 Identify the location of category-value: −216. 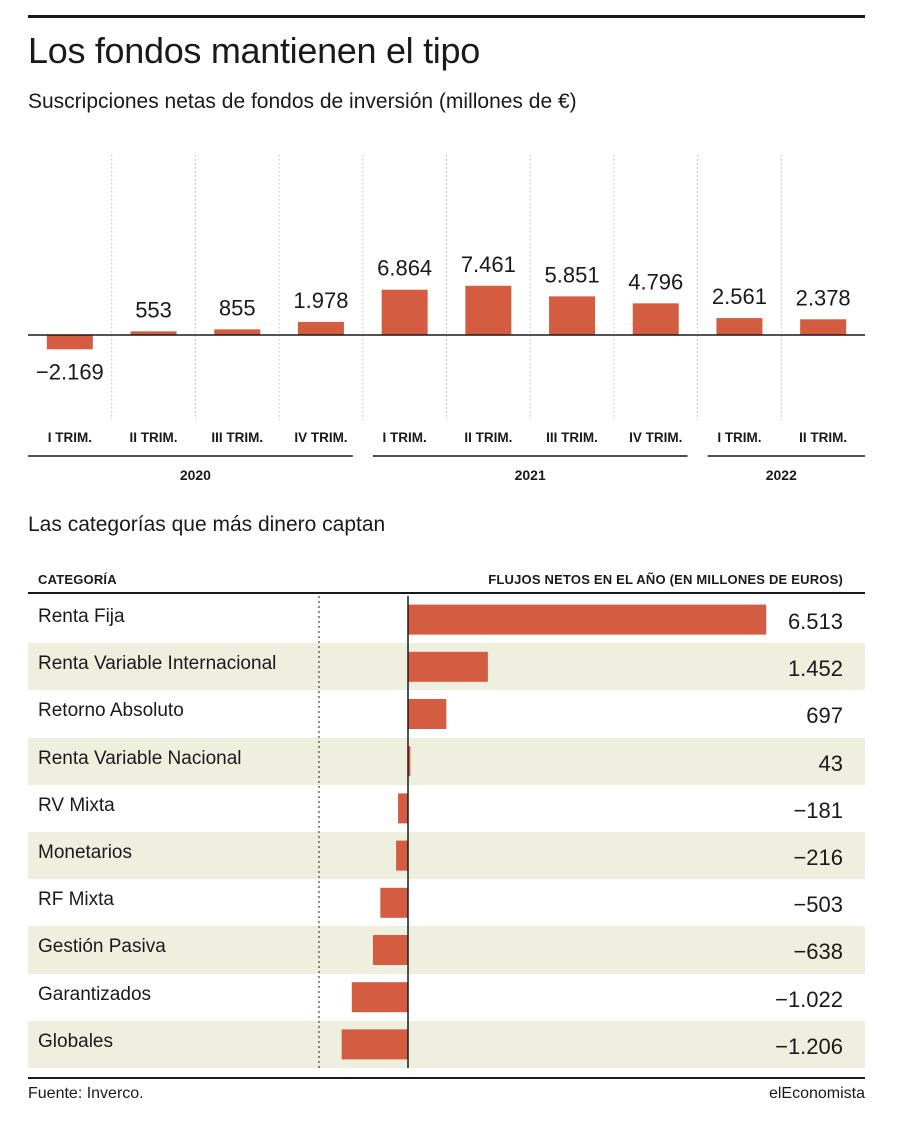
(818, 857).